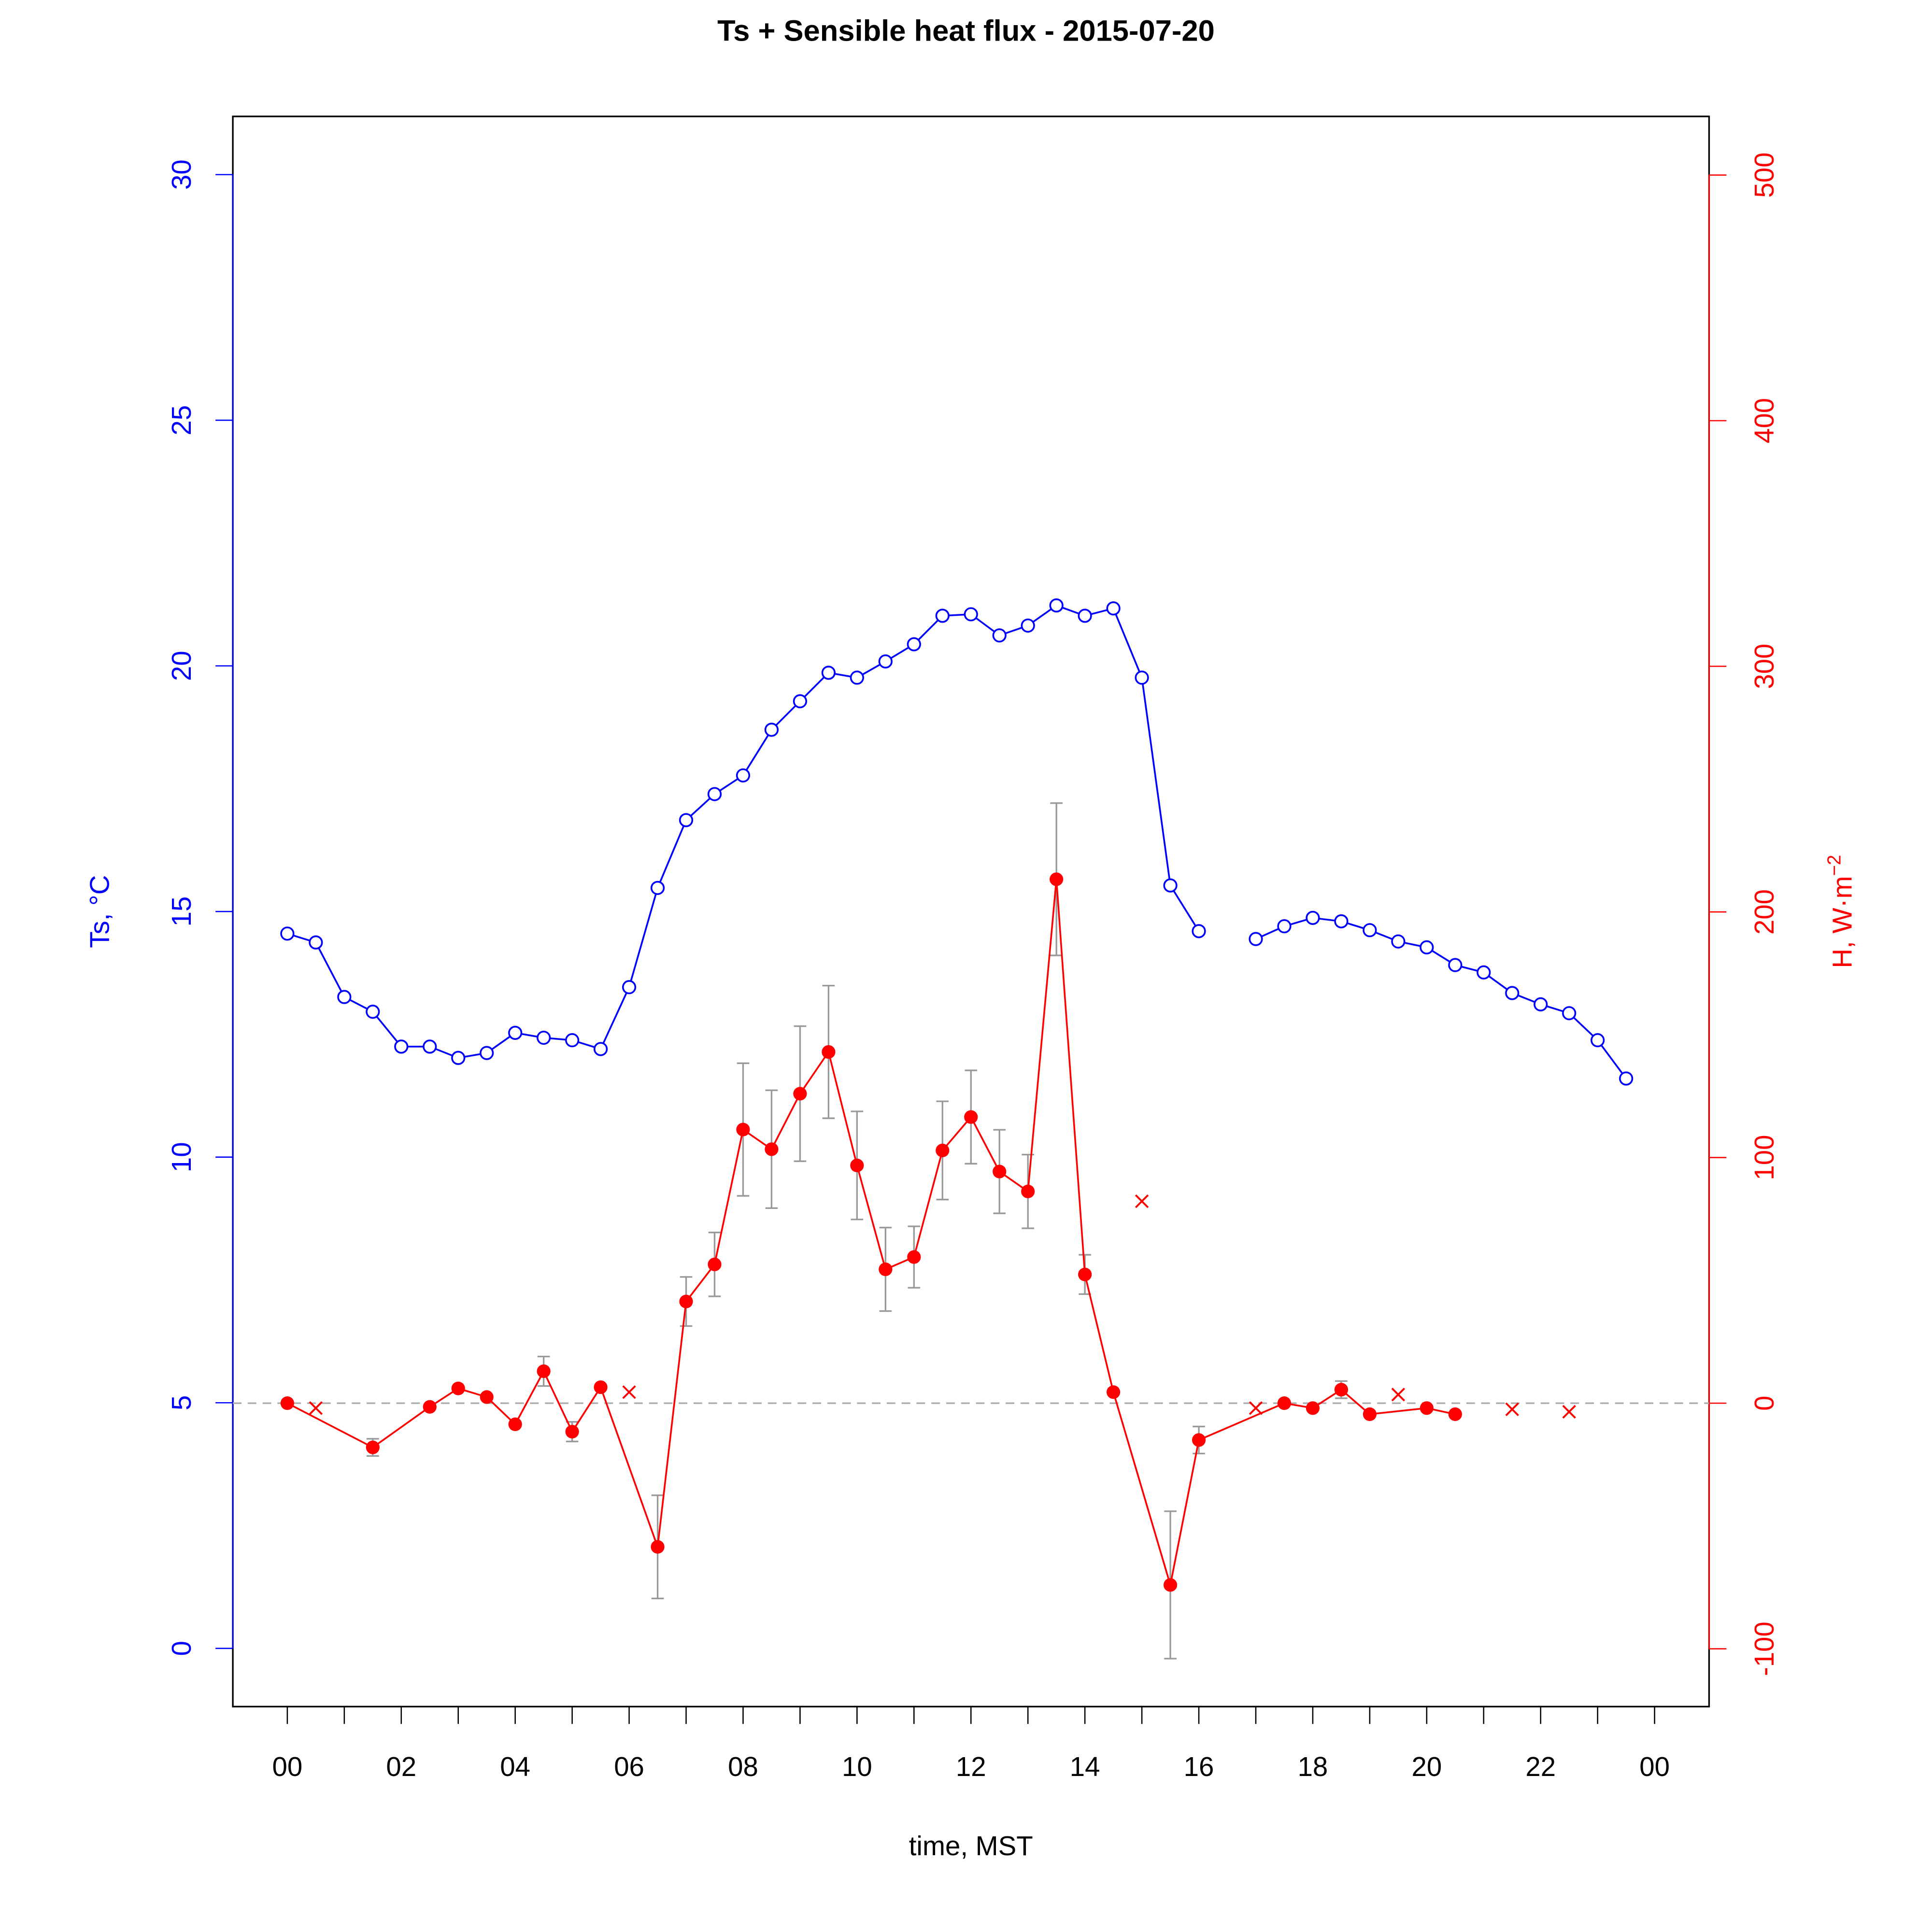 The image size is (1932, 1932). Describe the element at coordinates (100, 911) in the screenshot. I see `y-left-axis-label: Ts, °C` at that location.